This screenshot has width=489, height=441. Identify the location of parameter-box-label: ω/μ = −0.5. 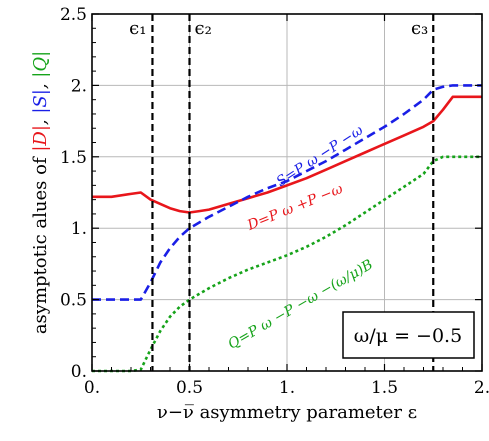
(408, 336).